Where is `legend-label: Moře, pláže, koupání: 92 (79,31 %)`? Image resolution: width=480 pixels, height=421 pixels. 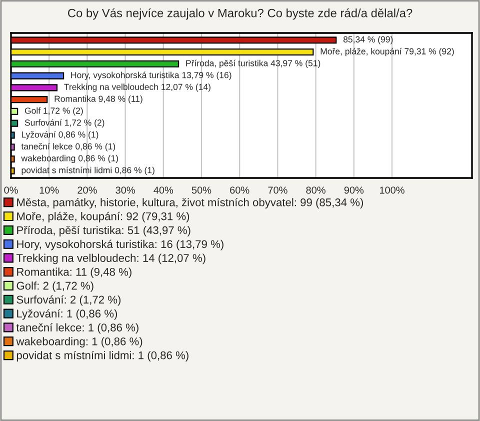 legend-label: Moře, pláže, koupání: 92 (79,31 %) is located at coordinates (103, 217).